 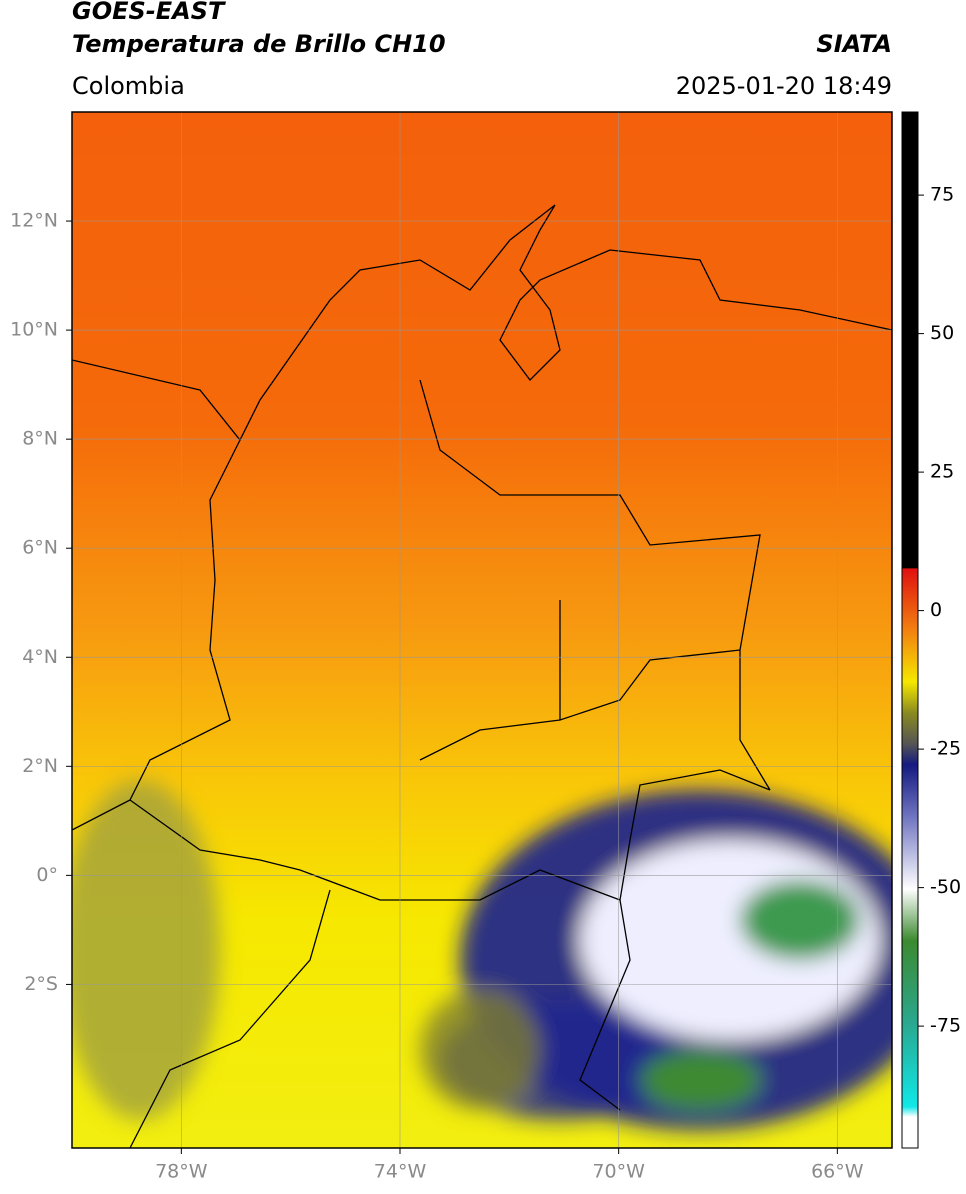 I want to click on region: Colombia, so click(x=128, y=86).